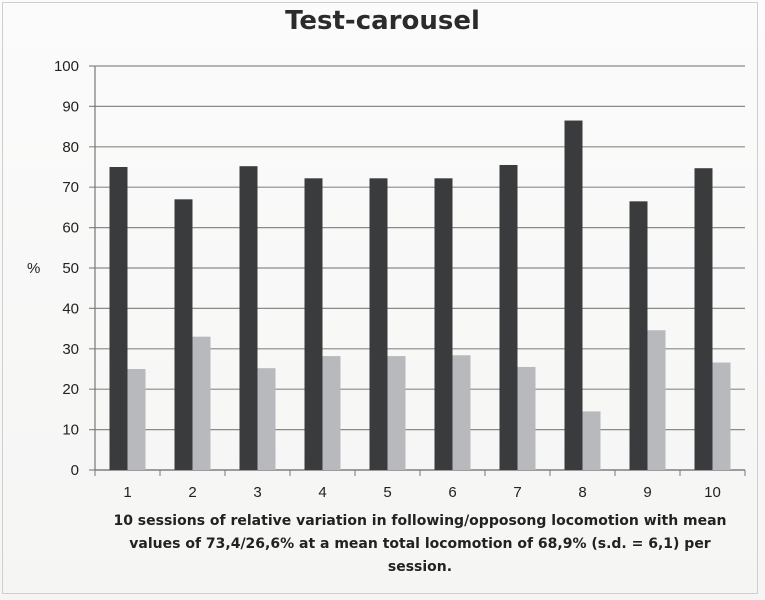  Describe the element at coordinates (452, 492) in the screenshot. I see `x-tick-label: 6` at that location.